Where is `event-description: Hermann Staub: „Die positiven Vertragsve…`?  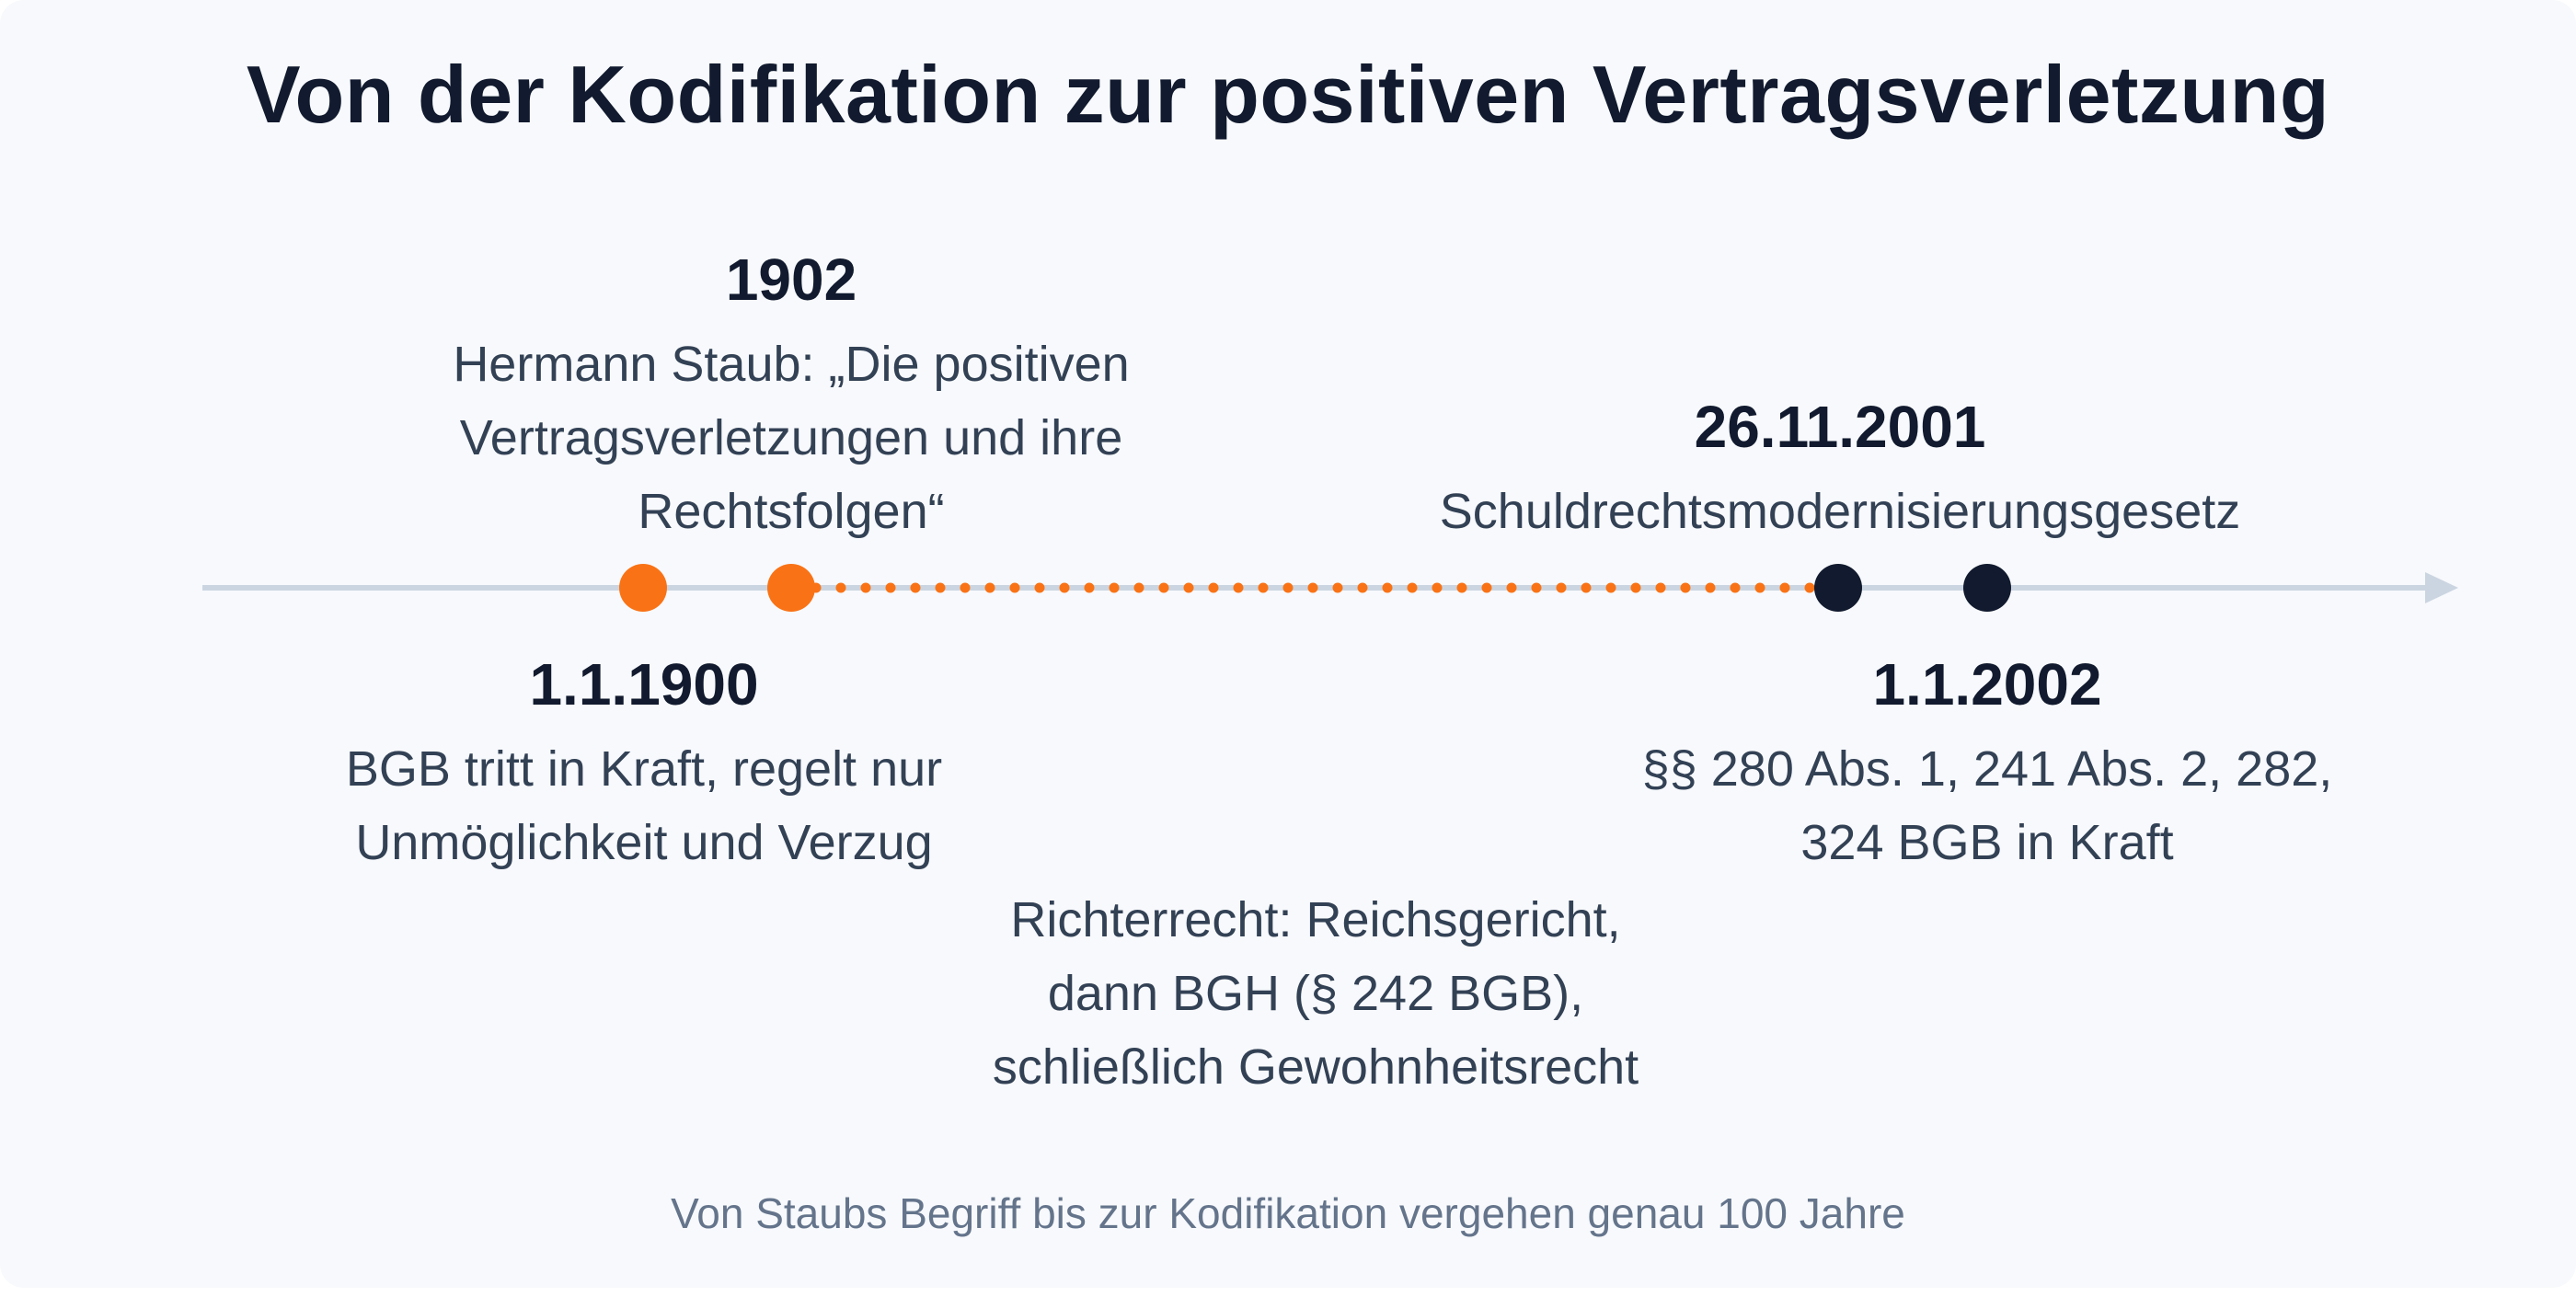 event-description: Hermann Staub: „Die positiven Vertragsve… is located at coordinates (791, 437).